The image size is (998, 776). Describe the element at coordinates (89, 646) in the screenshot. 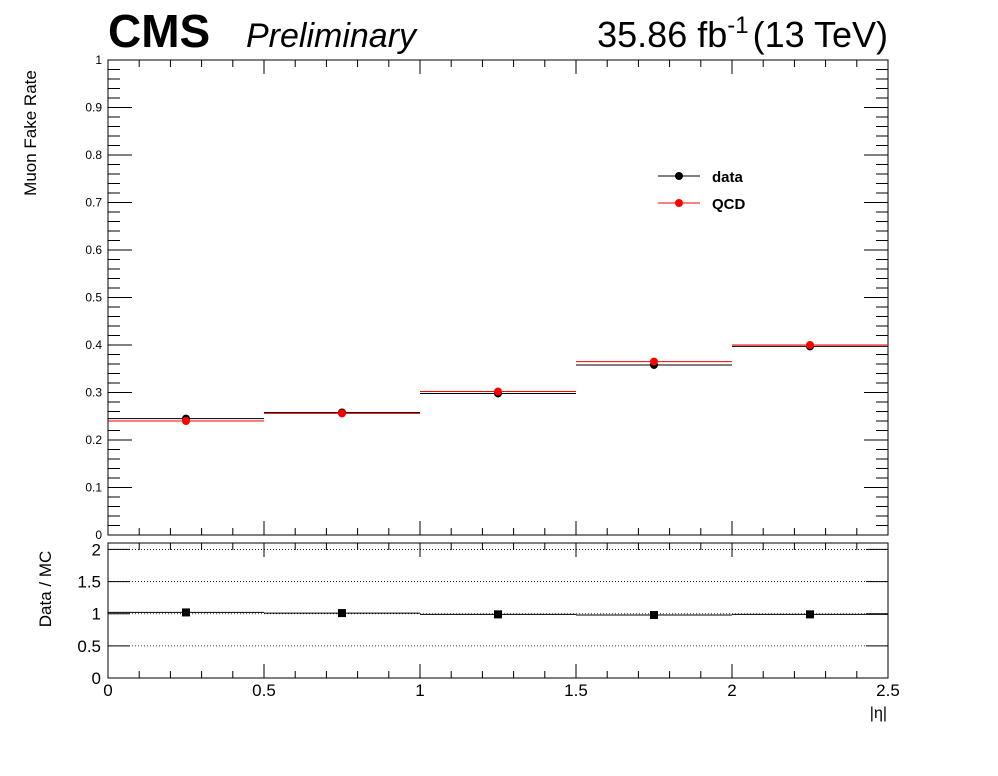

I see `ratio-ytick-label: 0.5` at that location.